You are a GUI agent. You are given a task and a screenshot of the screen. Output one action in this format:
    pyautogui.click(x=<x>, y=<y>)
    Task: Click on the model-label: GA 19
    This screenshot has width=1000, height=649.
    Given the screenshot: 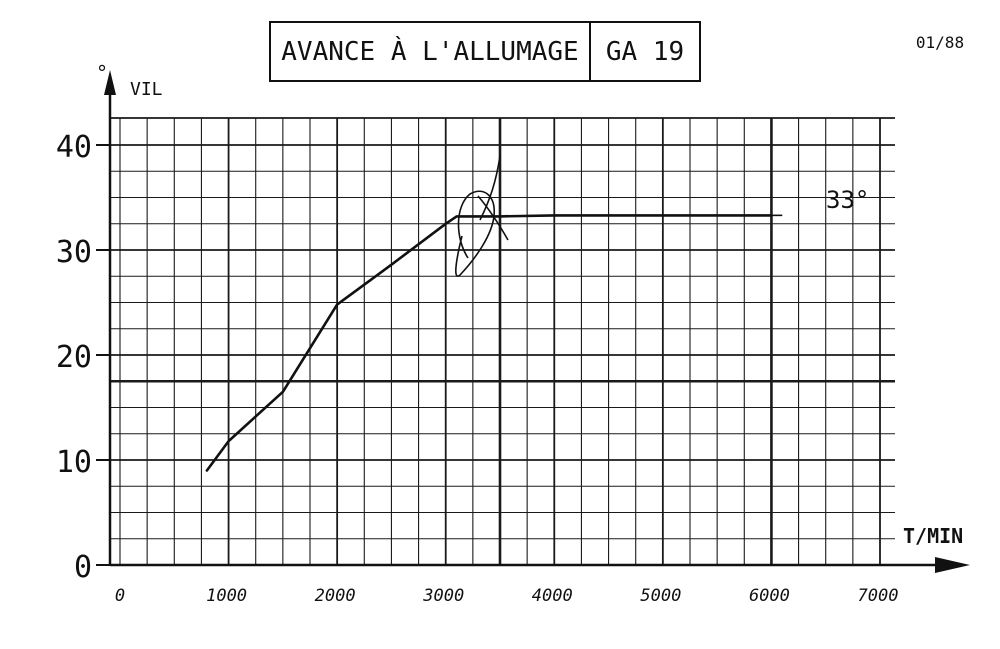 What is the action you would take?
    pyautogui.click(x=645, y=52)
    